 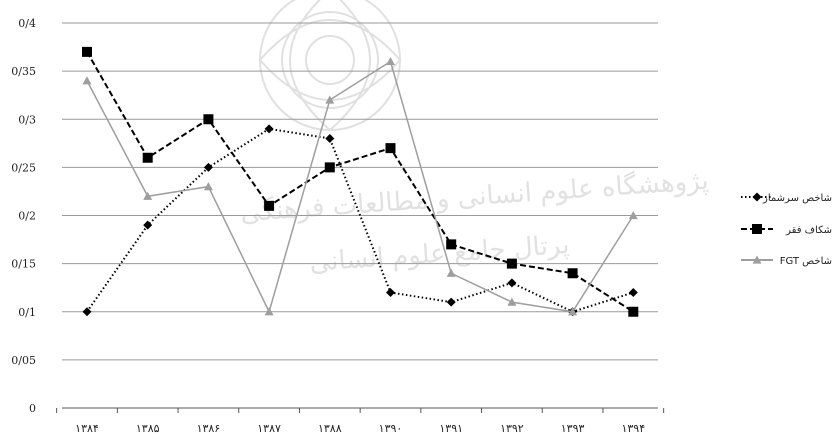 I want to click on y-tick-label: 0/2, so click(x=27, y=216).